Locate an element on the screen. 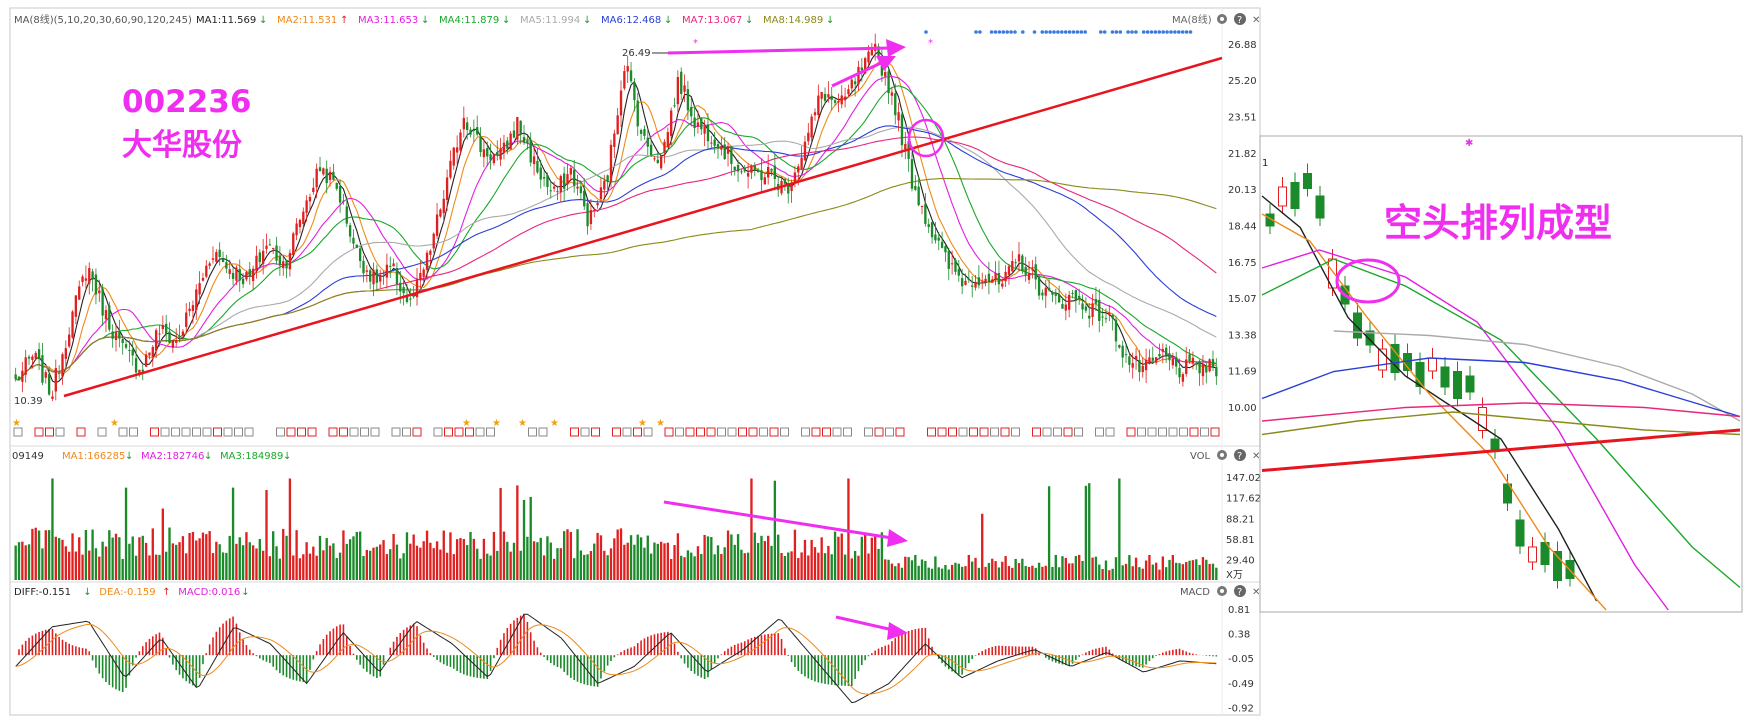 This screenshot has height=726, width=1752. ma-legend-item: MA3:11.653 is located at coordinates (388, 20).